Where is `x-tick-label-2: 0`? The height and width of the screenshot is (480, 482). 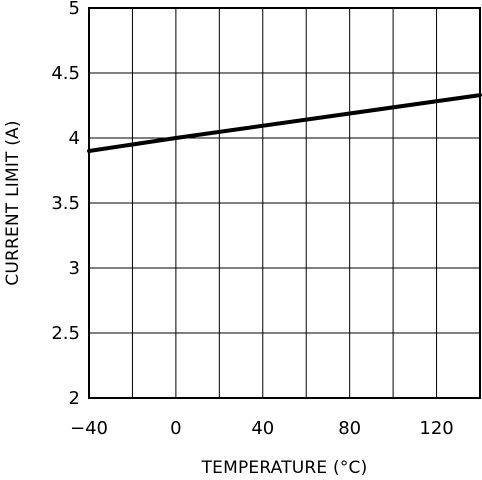
x-tick-label-2: 0 is located at coordinates (175, 428).